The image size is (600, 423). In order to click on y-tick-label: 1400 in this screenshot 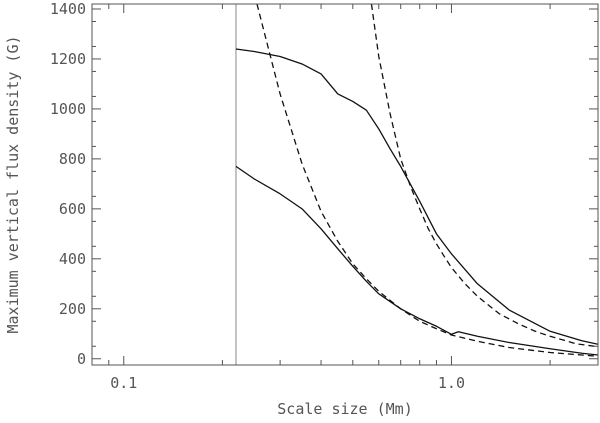, I will do `click(68, 9)`.